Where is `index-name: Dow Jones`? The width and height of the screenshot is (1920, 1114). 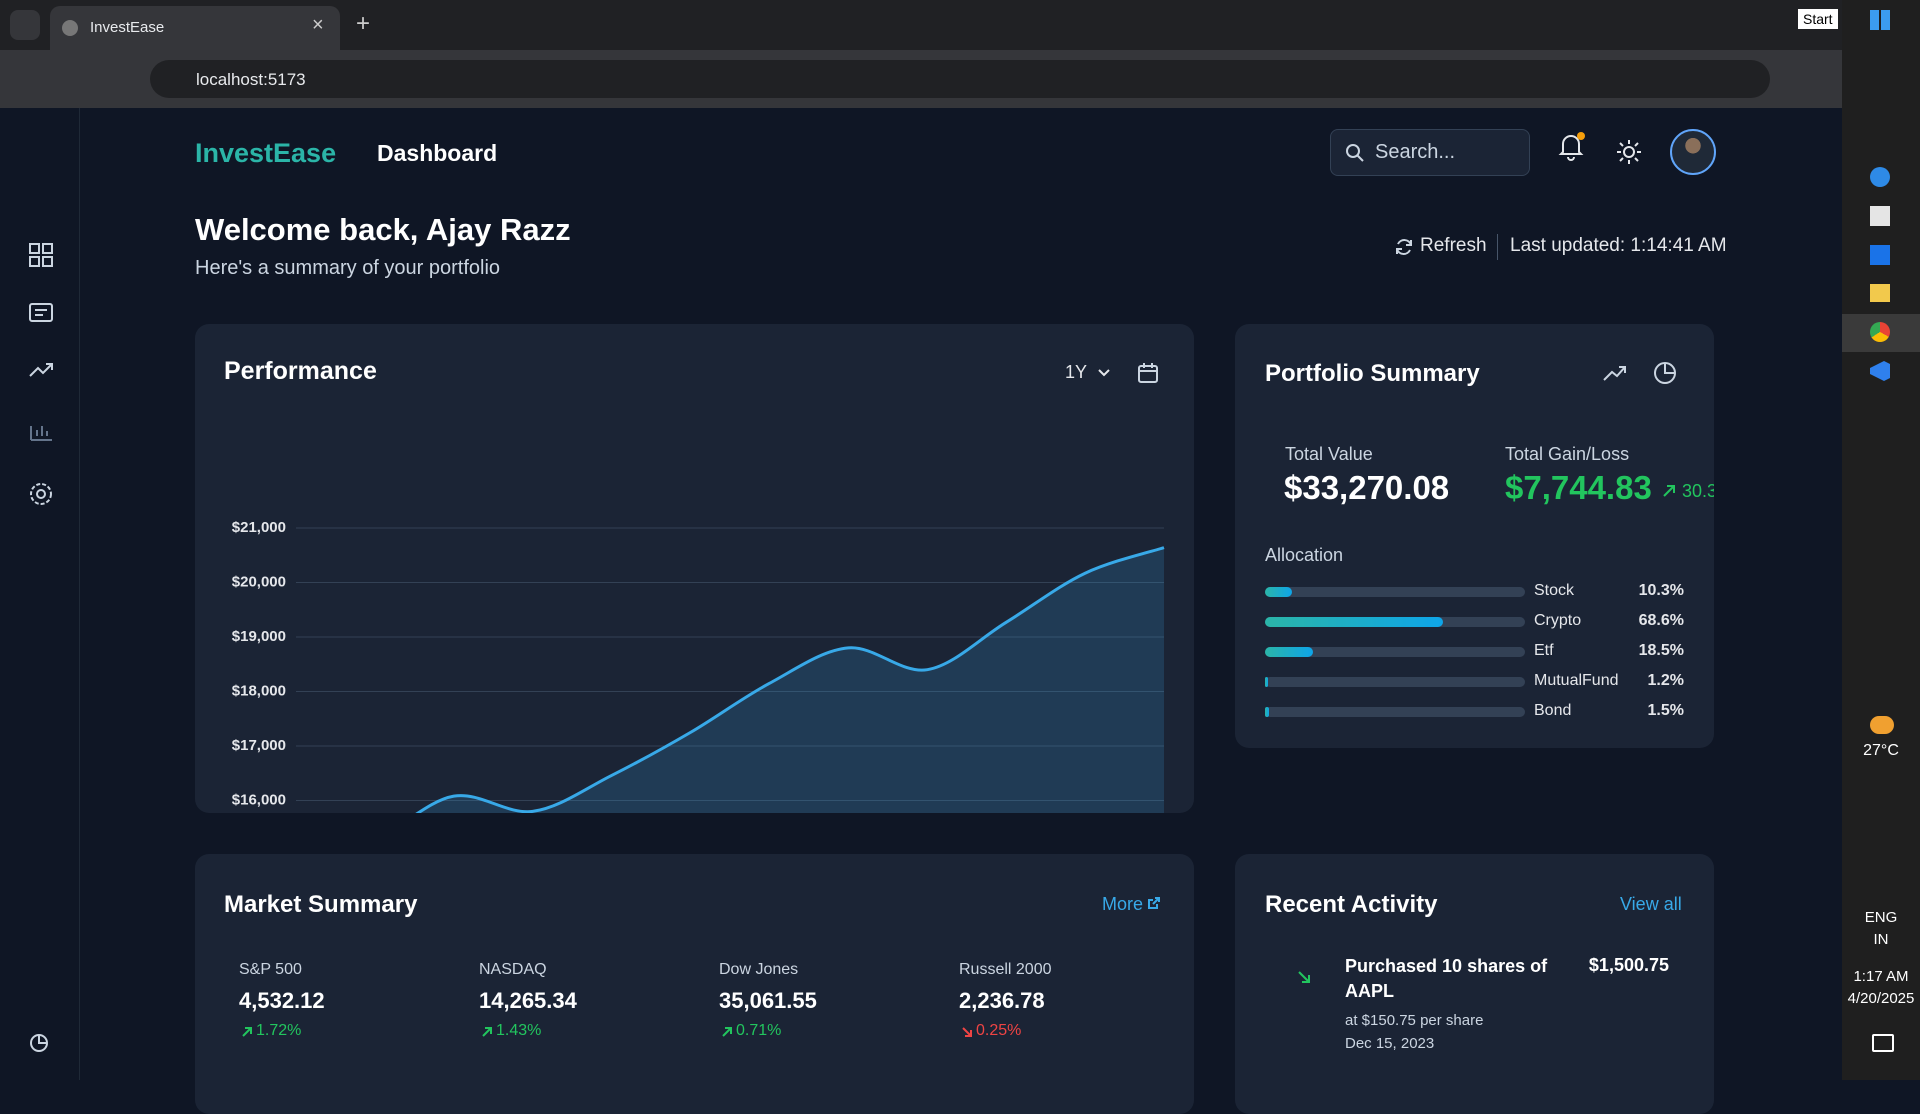
index-name: Dow Jones is located at coordinates (759, 969).